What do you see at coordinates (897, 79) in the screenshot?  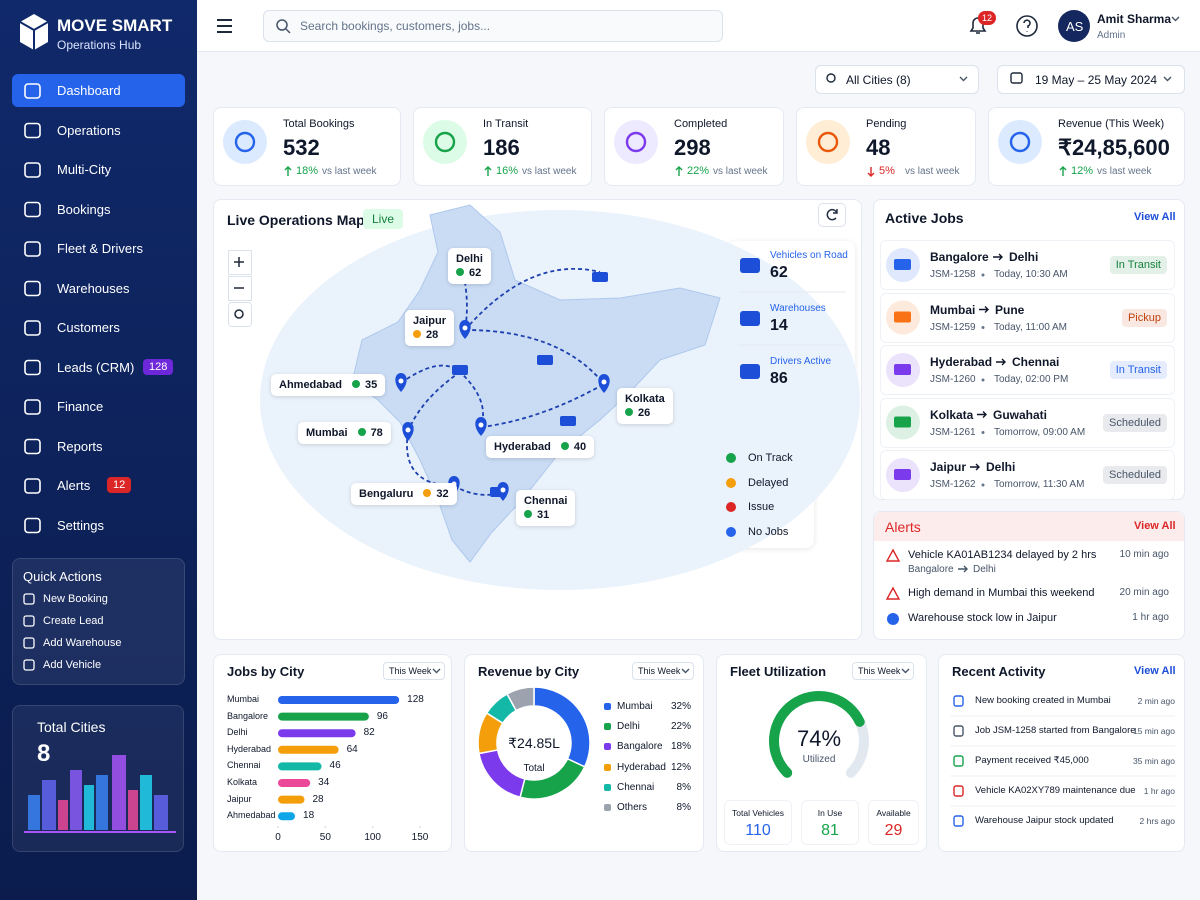 I see `city-filter` at bounding box center [897, 79].